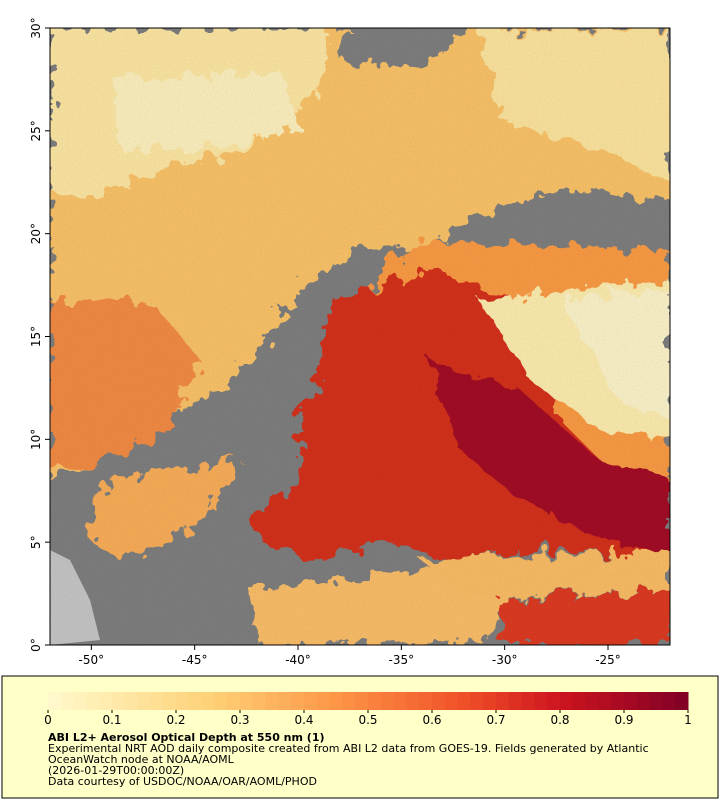 Image resolution: width=720 pixels, height=800 pixels. Describe the element at coordinates (303, 720) in the screenshot. I see `colorbar-tick-label: 0.4` at that location.